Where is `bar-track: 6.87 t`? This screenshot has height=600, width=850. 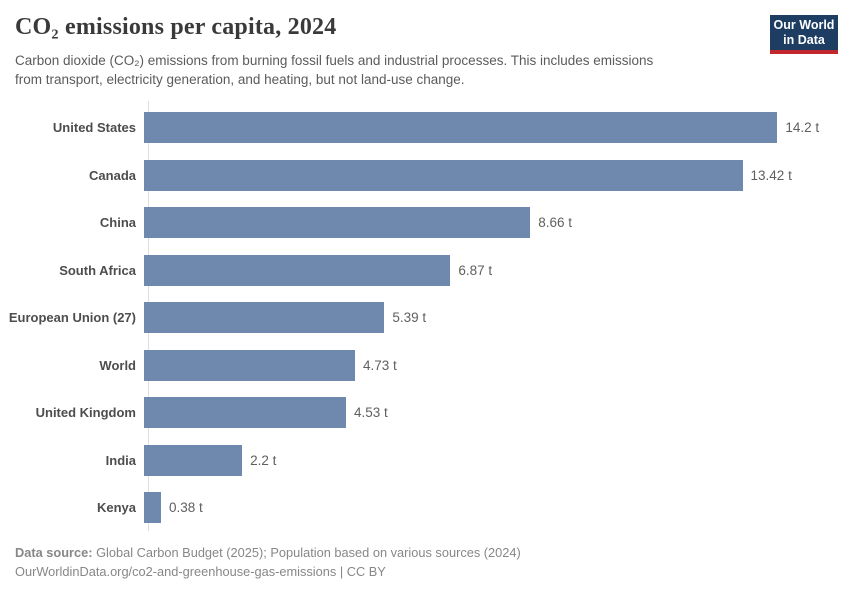 bar-track: 6.87 t is located at coordinates (497, 270).